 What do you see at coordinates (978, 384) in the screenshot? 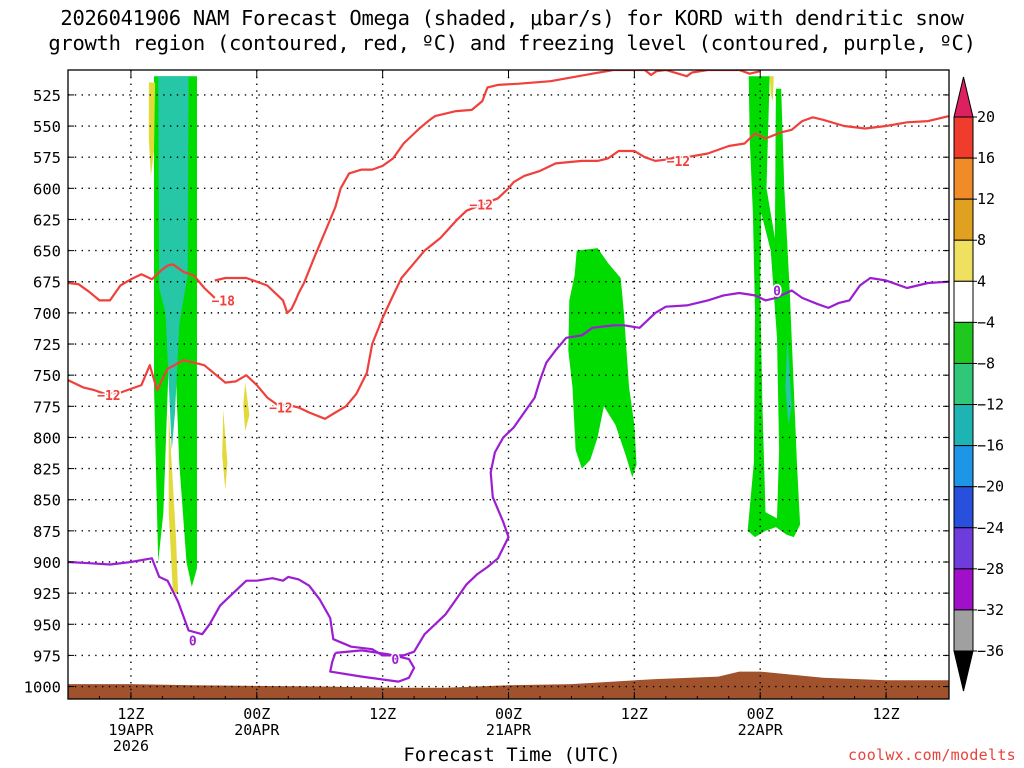
I see `colorbar: 20 16 12 8 4 −4 −8 −12 −16 −20 −24 −28 −32 −36` at bounding box center [978, 384].